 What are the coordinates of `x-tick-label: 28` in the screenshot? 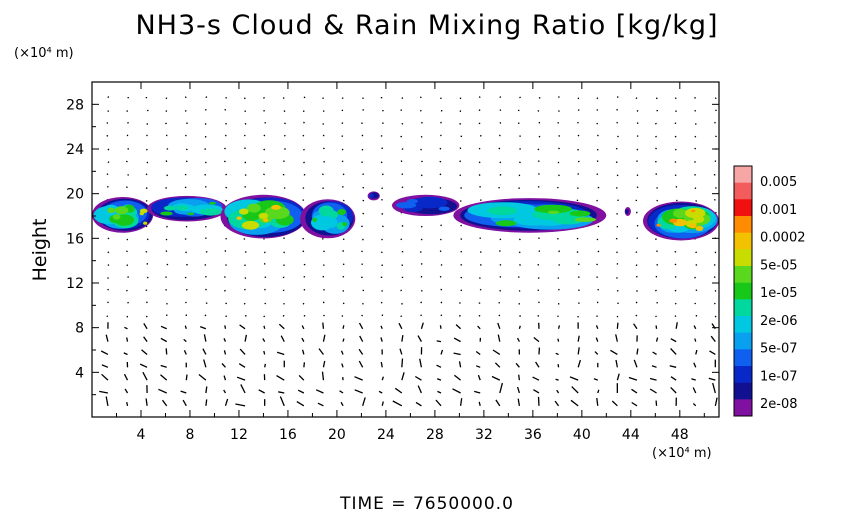 It's located at (435, 435).